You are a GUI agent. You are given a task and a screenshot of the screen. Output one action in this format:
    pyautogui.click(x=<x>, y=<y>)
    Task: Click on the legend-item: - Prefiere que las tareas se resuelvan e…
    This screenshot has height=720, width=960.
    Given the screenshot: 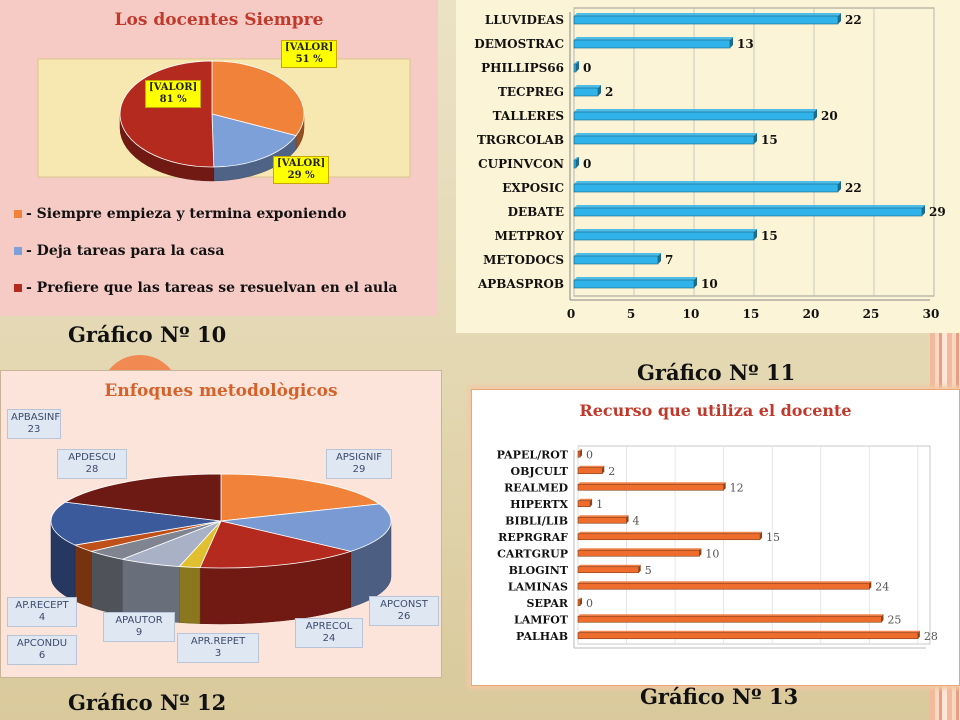 What is the action you would take?
    pyautogui.click(x=205, y=287)
    